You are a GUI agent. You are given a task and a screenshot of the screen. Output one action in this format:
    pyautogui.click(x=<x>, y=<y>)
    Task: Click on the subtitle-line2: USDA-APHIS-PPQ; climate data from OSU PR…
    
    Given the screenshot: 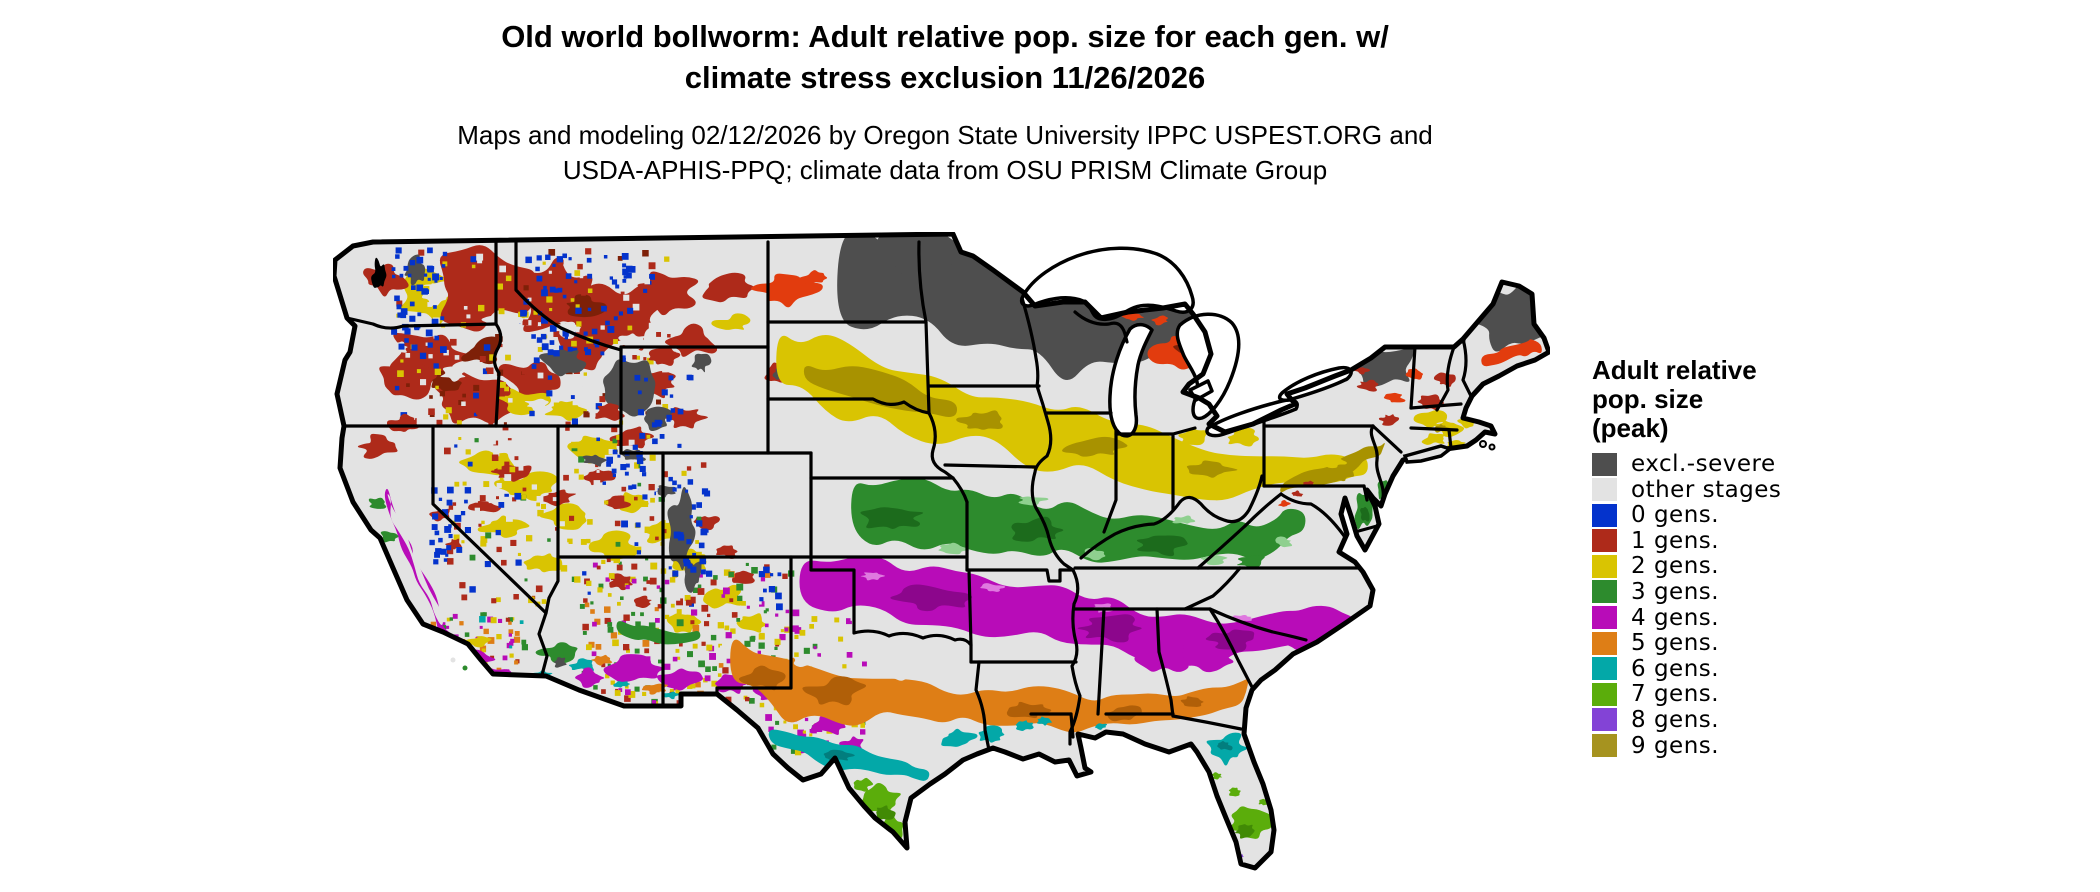 What is the action you would take?
    pyautogui.click(x=945, y=170)
    